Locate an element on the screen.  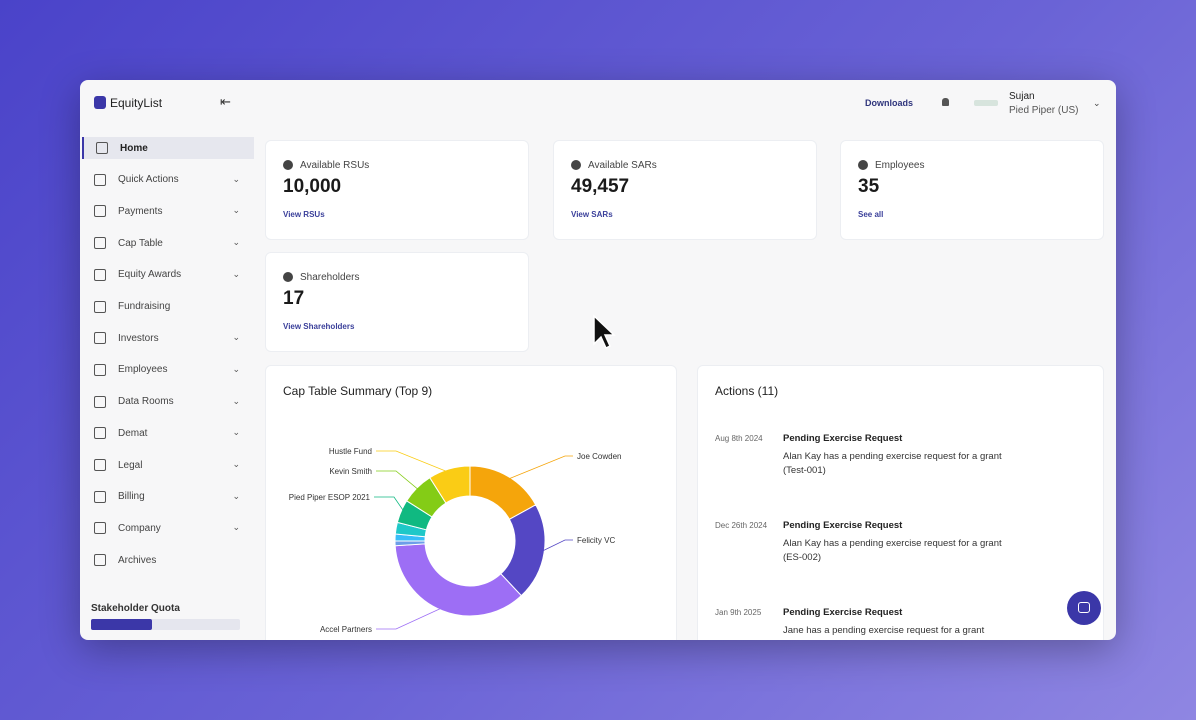
nav-item: Equity Awards ⌄ is located at coordinates (167, 275).